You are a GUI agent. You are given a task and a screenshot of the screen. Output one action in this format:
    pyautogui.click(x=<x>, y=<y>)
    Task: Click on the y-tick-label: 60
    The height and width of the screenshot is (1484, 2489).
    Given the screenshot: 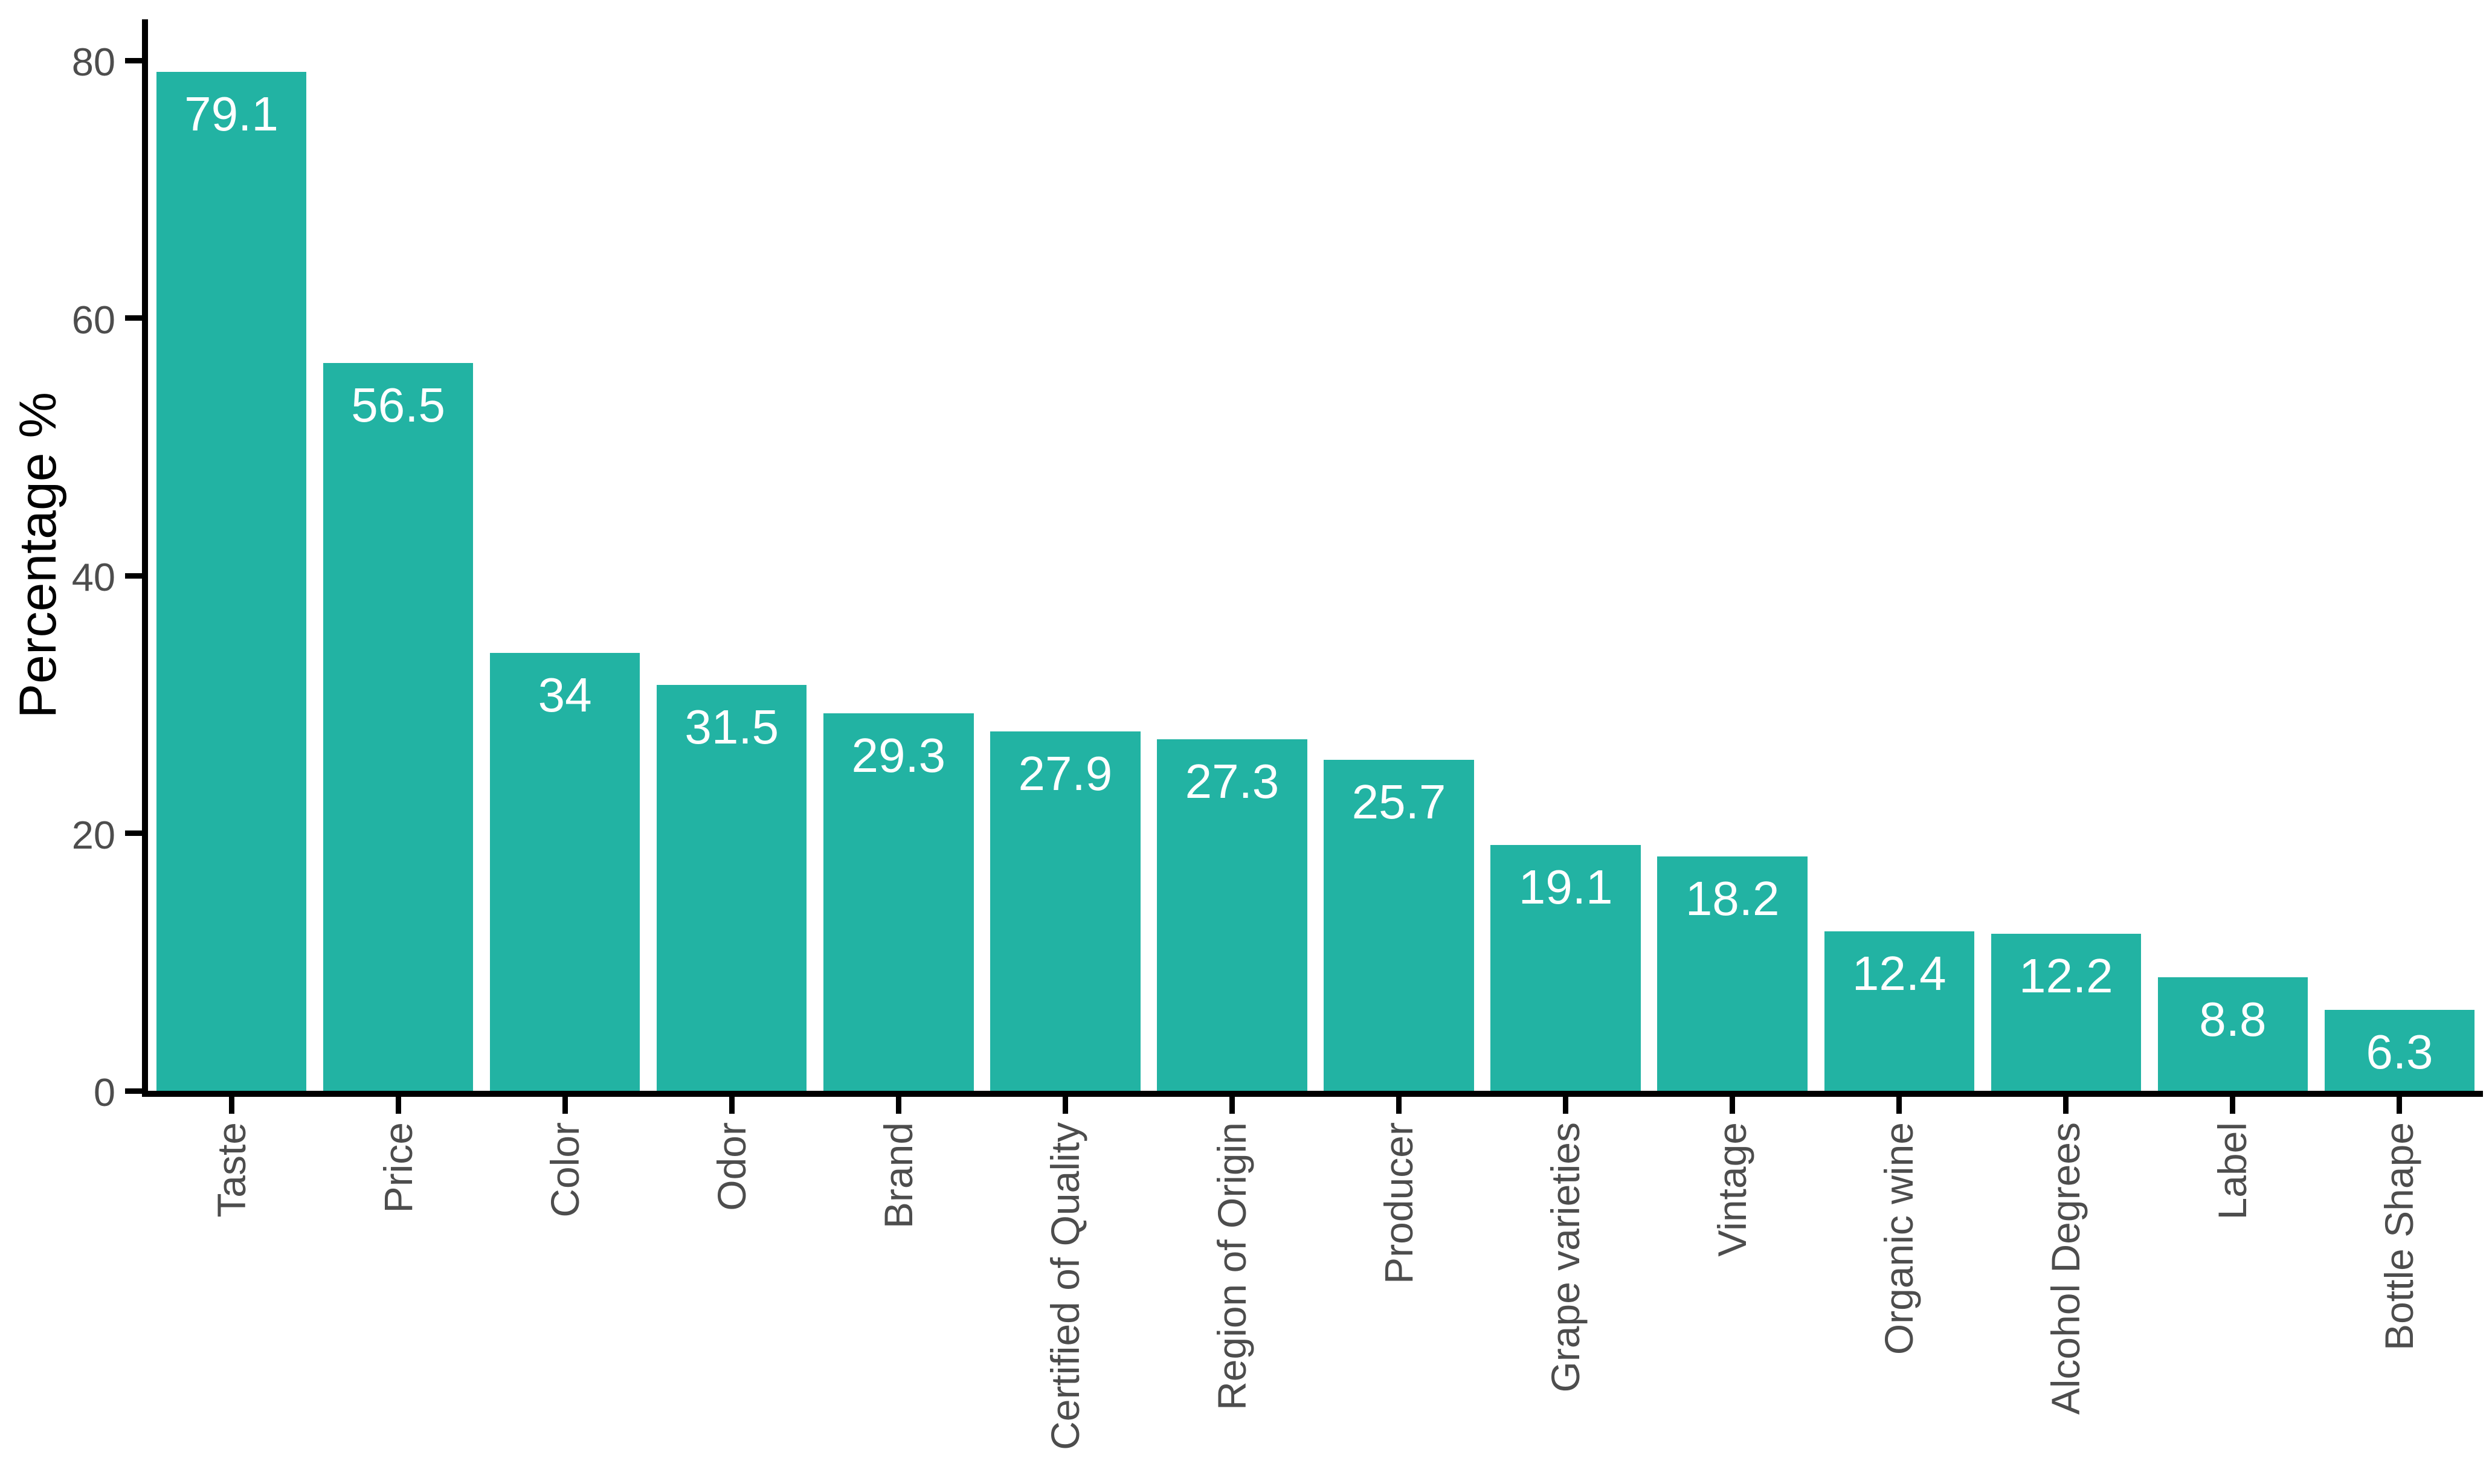 What is the action you would take?
    pyautogui.click(x=93, y=319)
    